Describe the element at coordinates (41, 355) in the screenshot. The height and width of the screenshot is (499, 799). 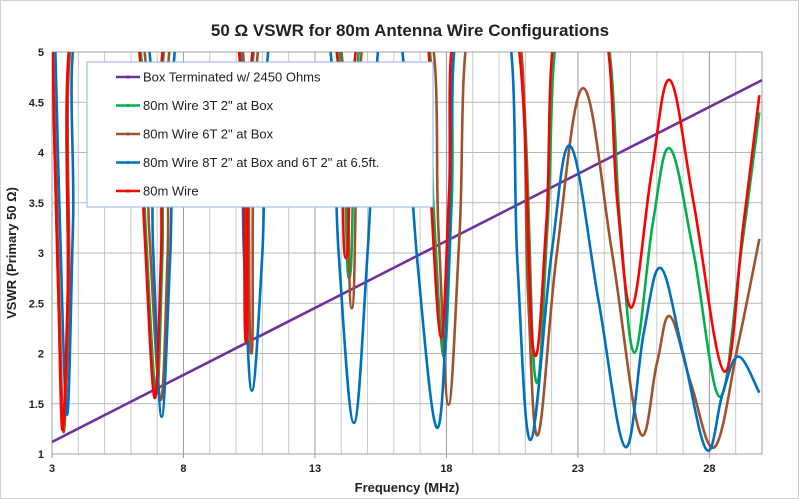
I see `y-tick-label: 2` at that location.